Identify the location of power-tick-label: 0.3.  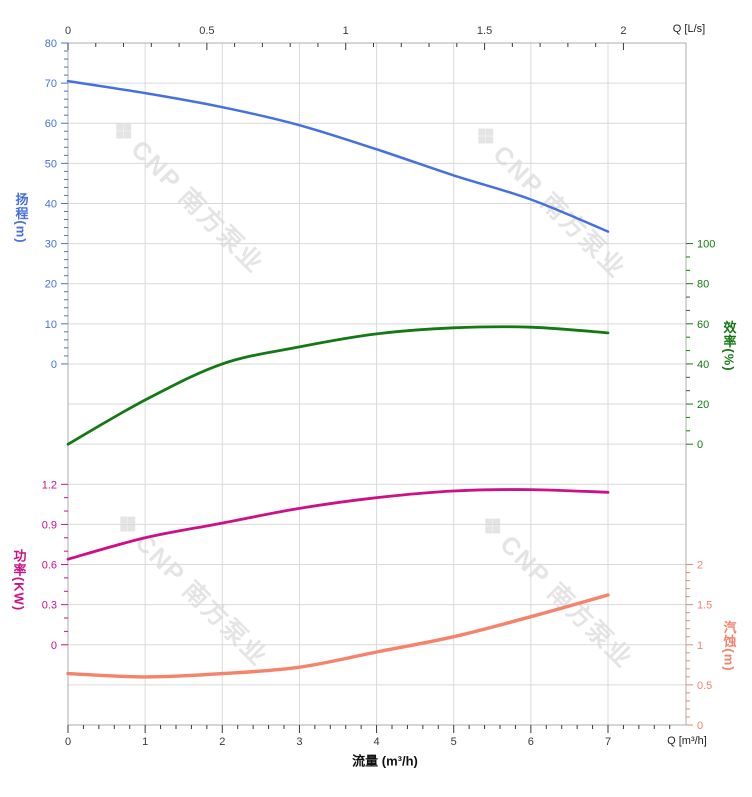
(49, 606).